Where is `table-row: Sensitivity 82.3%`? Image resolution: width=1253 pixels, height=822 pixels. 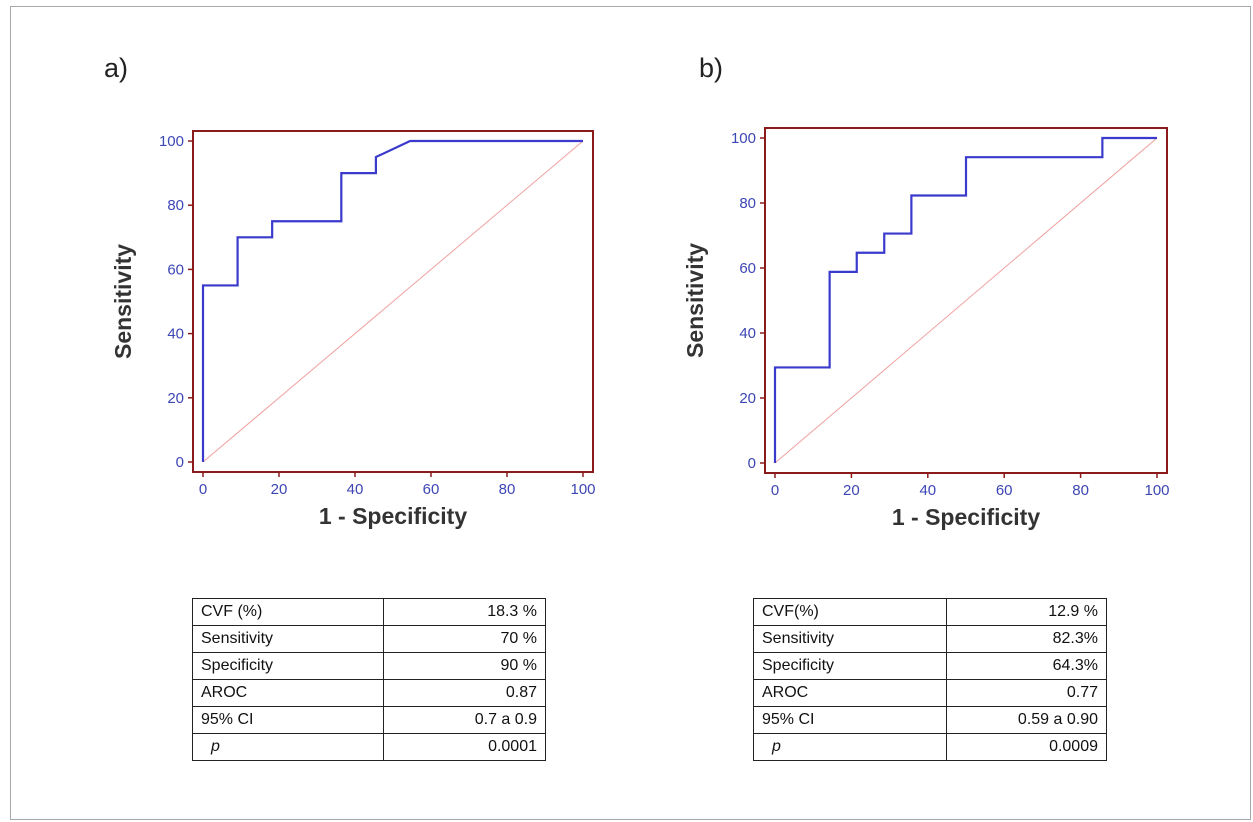
table-row: Sensitivity 82.3% is located at coordinates (930, 639).